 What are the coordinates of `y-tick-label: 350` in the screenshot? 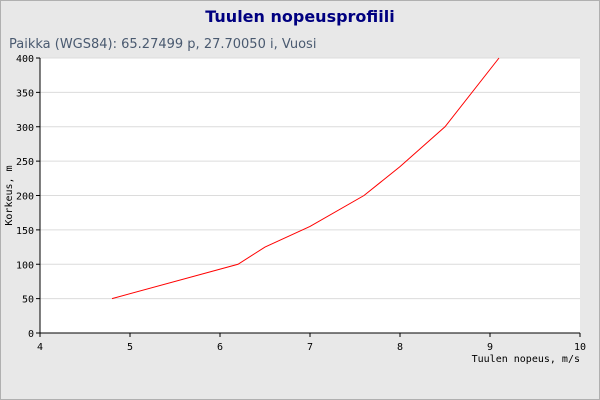 It's located at (25, 93).